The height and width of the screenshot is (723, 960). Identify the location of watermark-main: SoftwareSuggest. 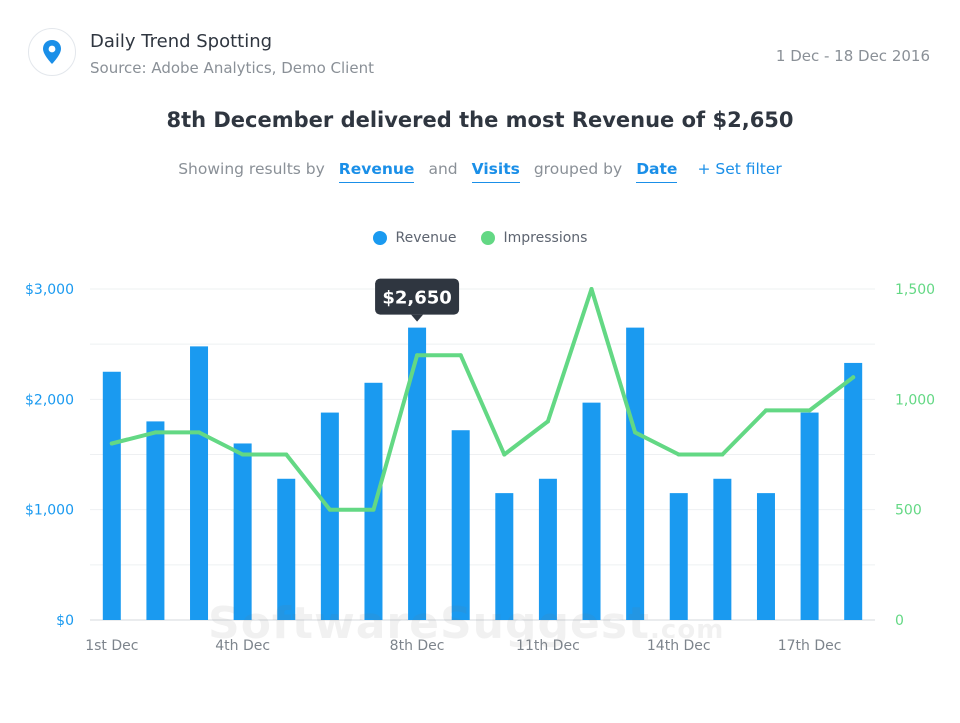
(429, 623).